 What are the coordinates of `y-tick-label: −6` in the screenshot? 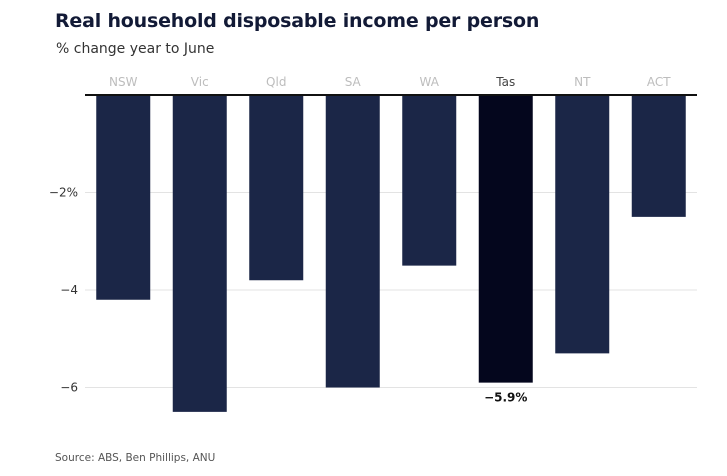 It's located at (69, 388).